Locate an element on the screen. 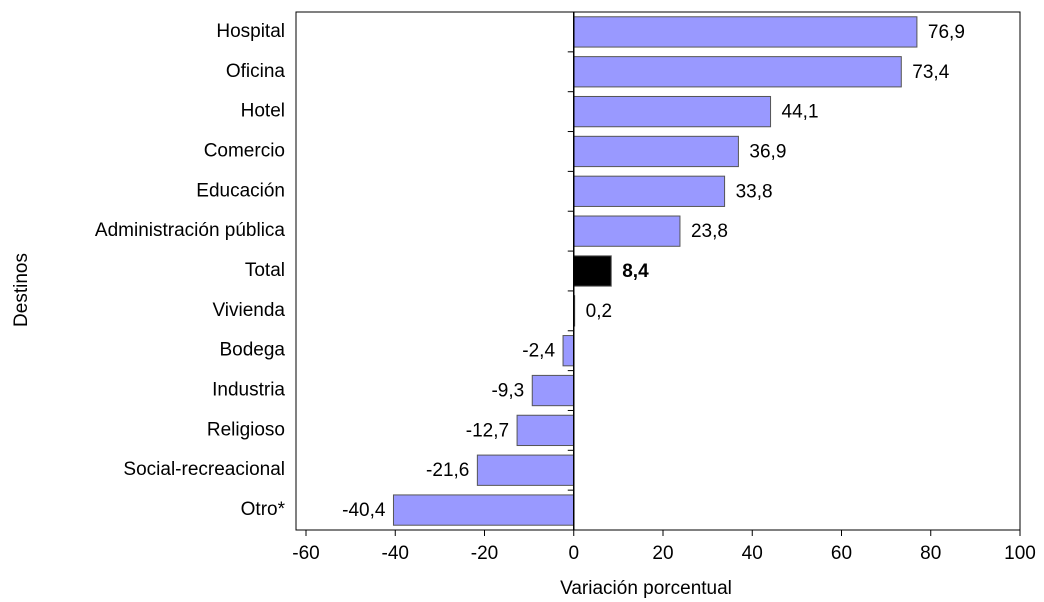 Image resolution: width=1044 pixels, height=602 pixels. y-tick-label: Religioso is located at coordinates (246, 429).